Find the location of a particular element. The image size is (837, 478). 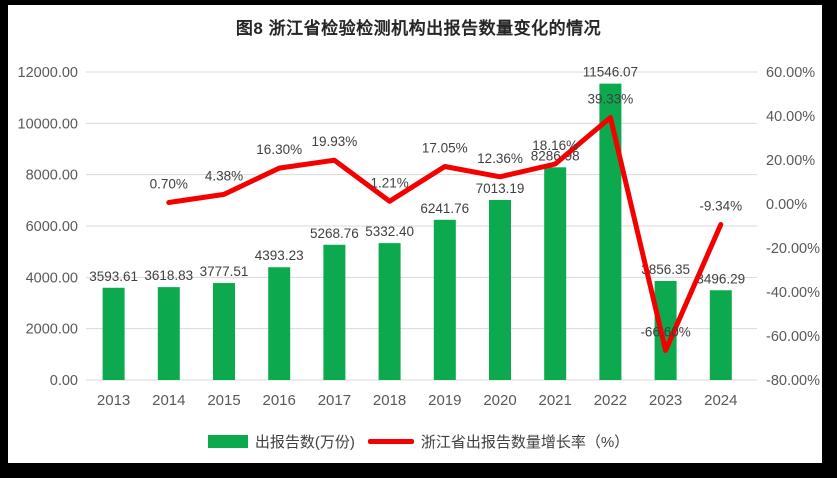

x-axis-label: 2016 is located at coordinates (279, 400).